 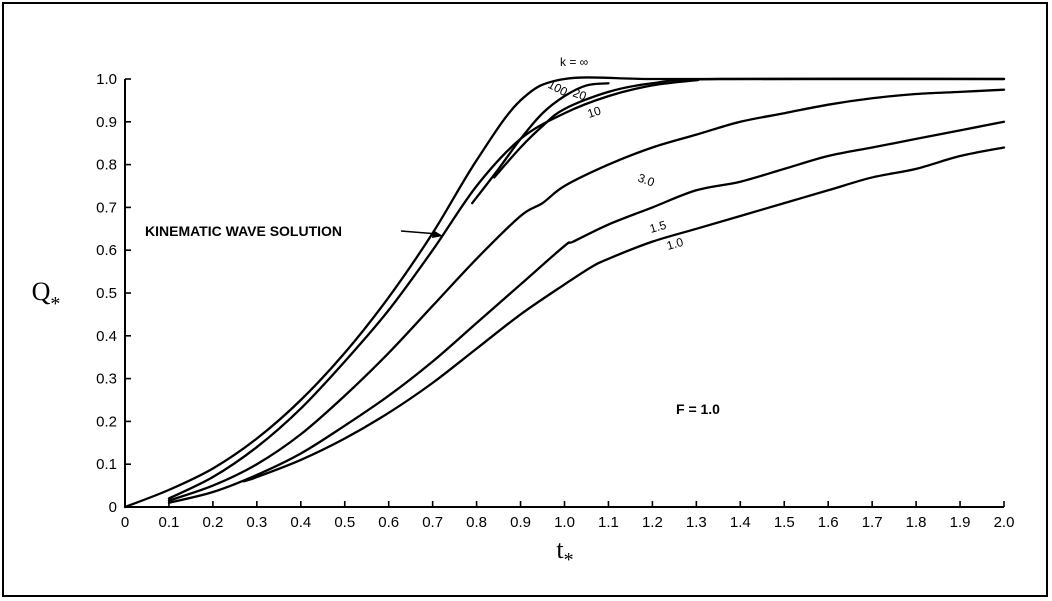 I want to click on curve-label-2: 20, so click(x=580, y=95).